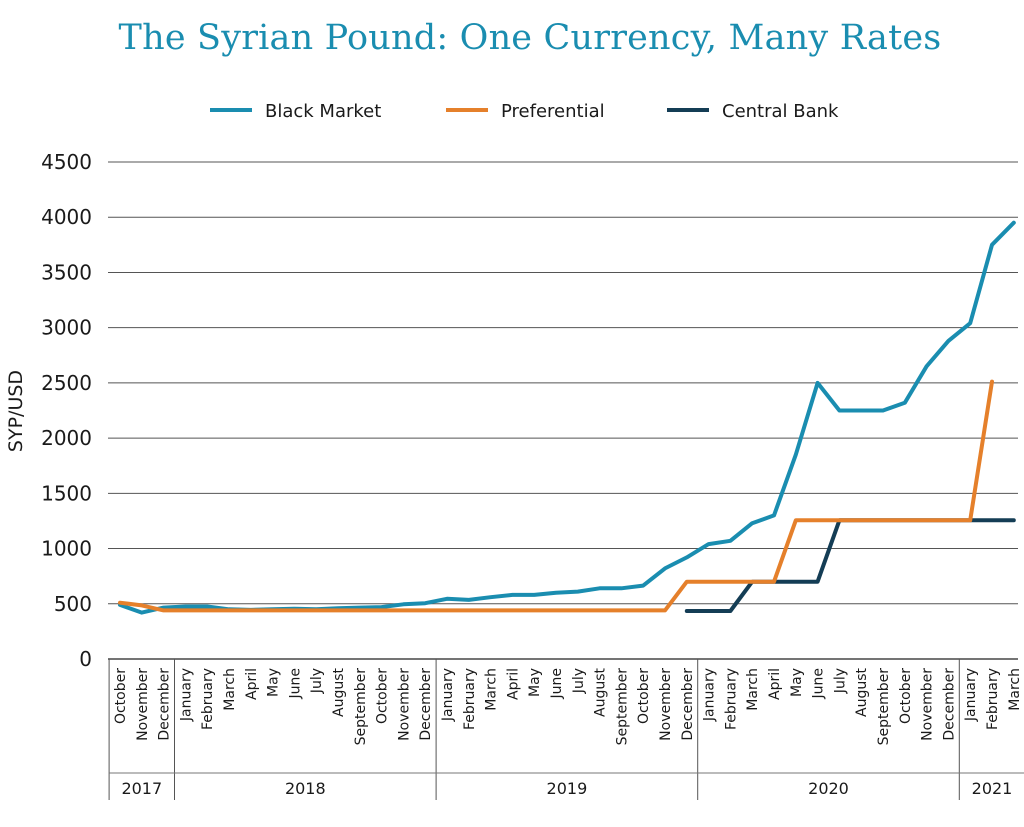 This screenshot has height=827, width=1024. What do you see at coordinates (66, 549) in the screenshot?
I see `y-tick-label: 1000` at bounding box center [66, 549].